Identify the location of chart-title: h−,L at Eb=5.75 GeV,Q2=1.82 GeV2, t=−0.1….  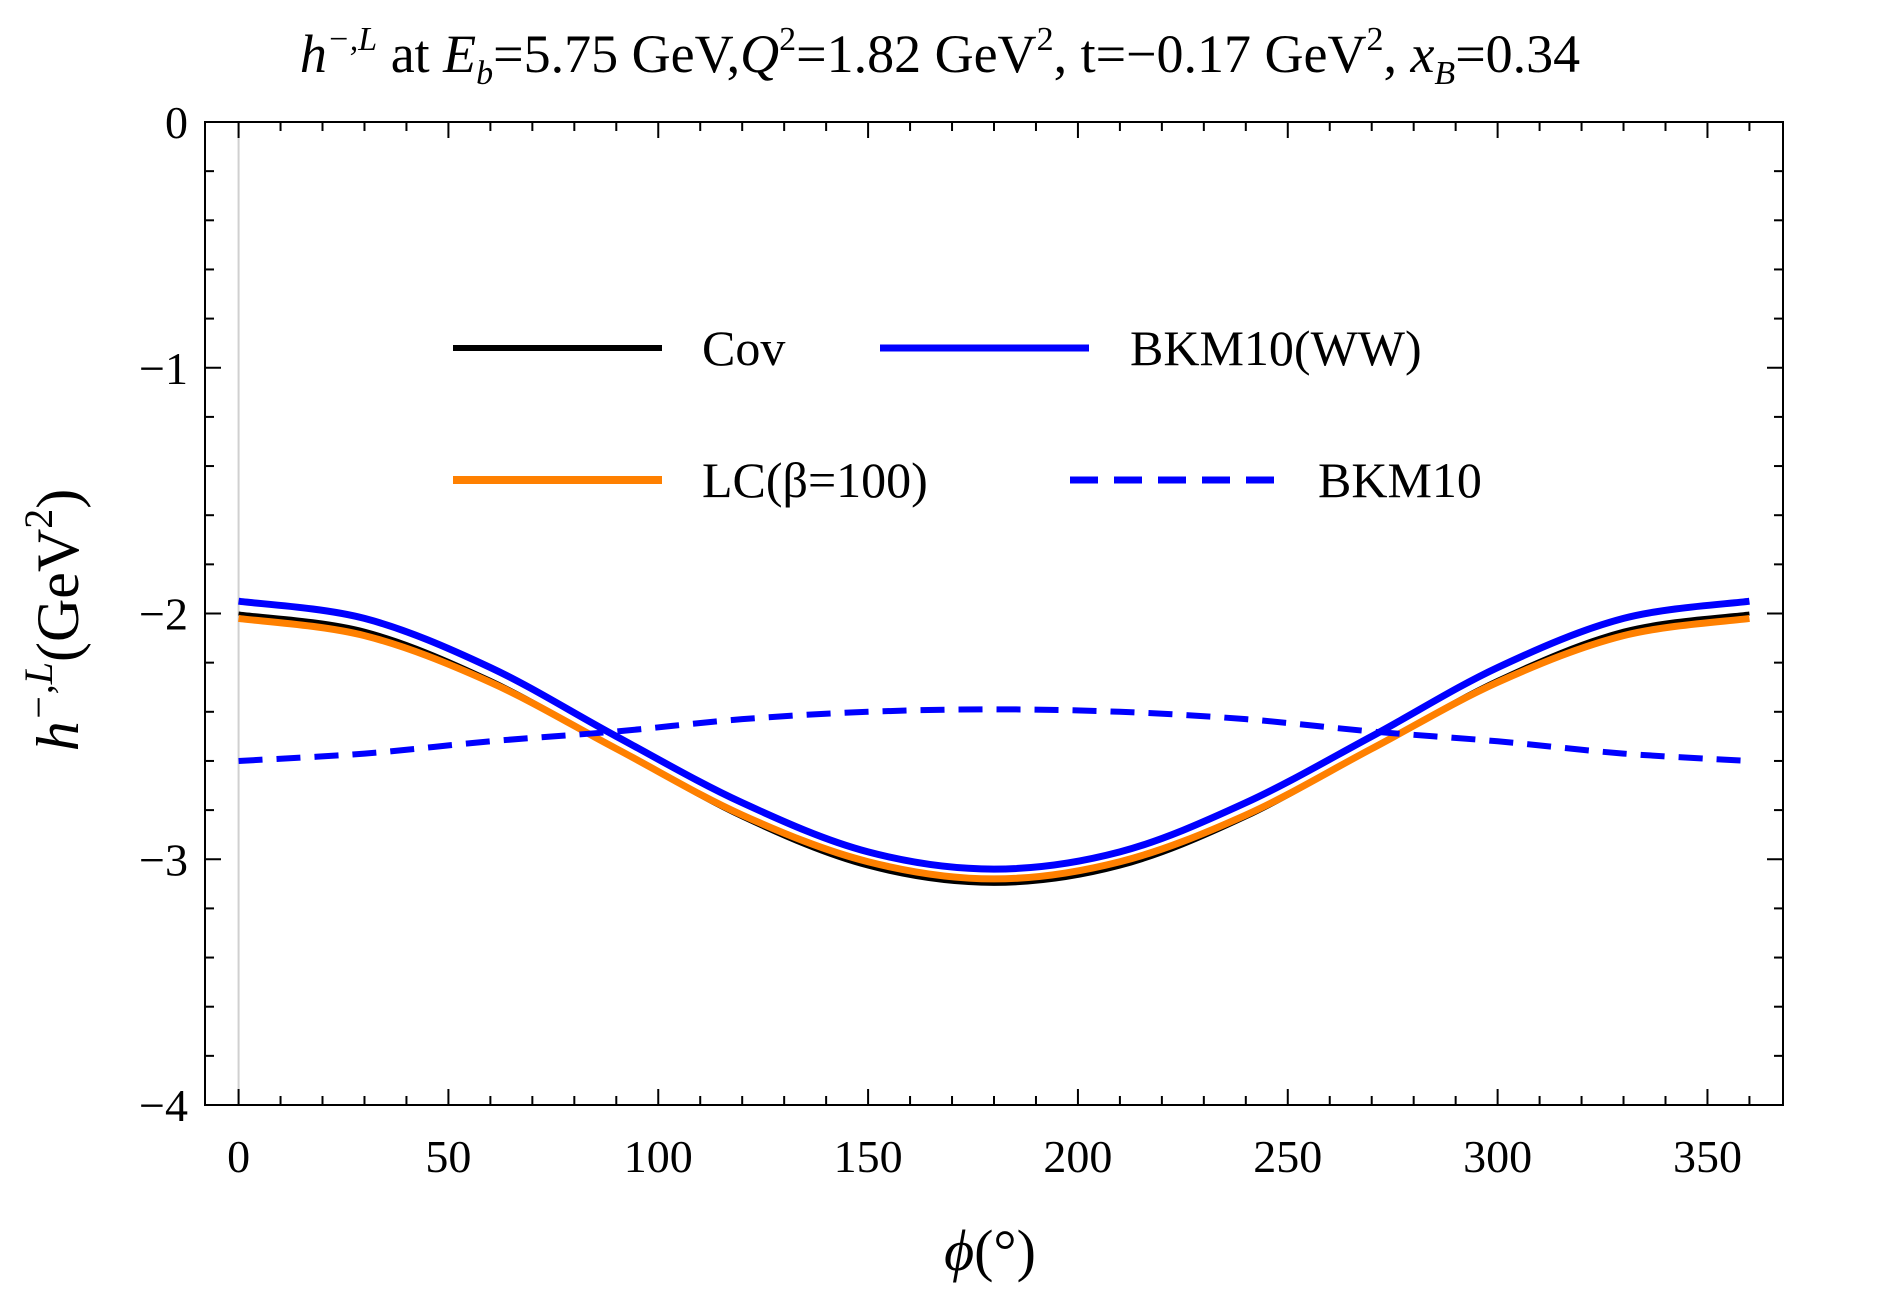
(940, 56).